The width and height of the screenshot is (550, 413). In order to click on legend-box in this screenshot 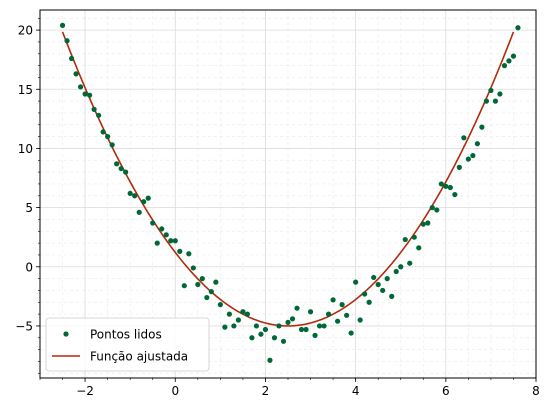, I will do `click(127, 344)`.